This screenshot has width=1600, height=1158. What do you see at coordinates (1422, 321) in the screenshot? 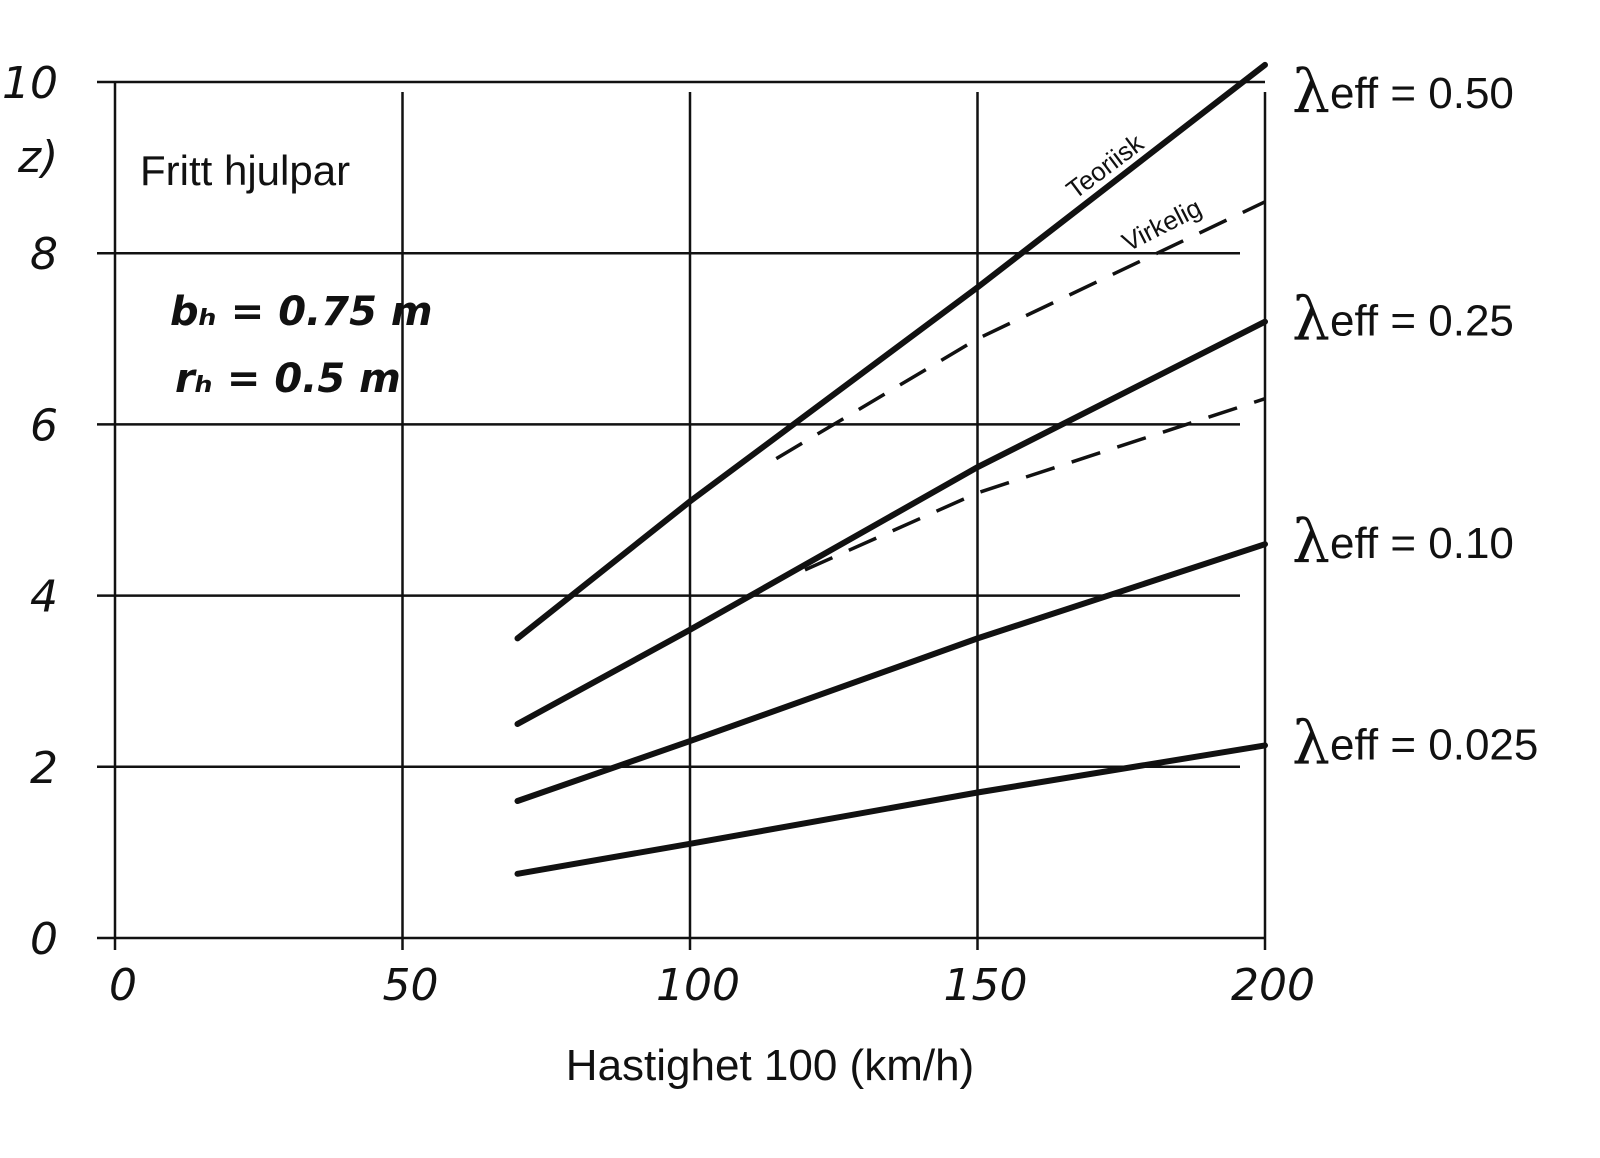
I see `legend-label-1: eff = 0.25` at bounding box center [1422, 321].